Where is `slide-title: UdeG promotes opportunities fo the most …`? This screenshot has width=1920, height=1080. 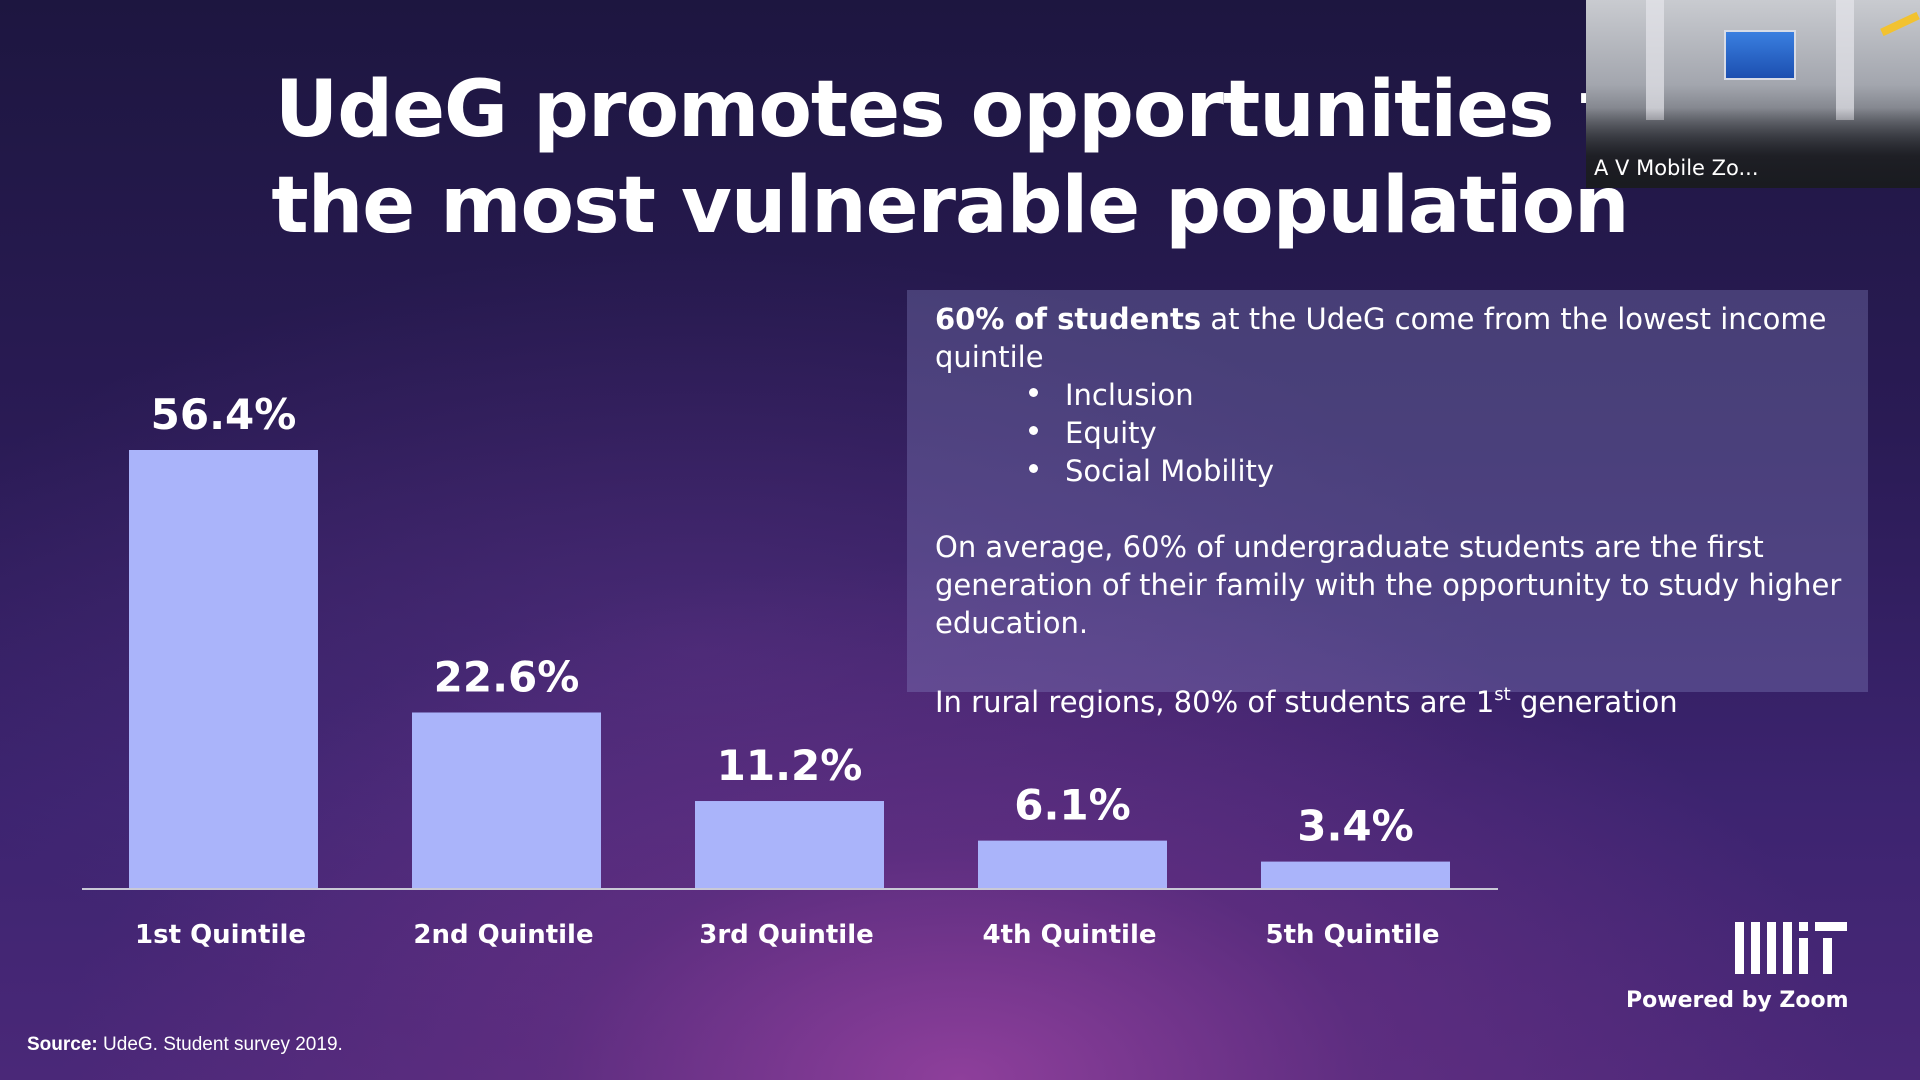
slide-title: UdeG promotes opportunities fo the most … is located at coordinates (950, 158).